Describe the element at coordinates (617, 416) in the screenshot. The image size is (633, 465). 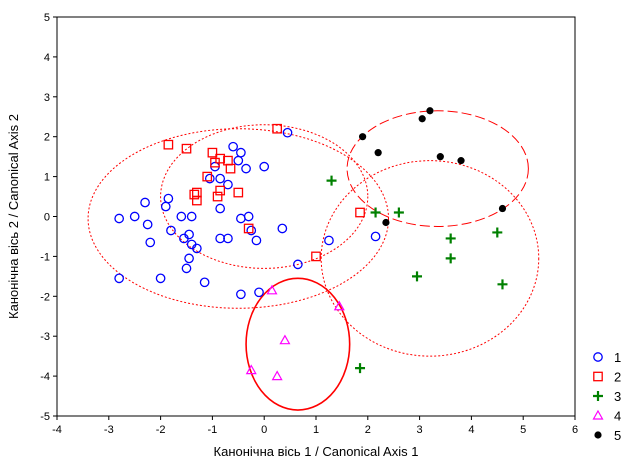
I see `legend-label-4: 4` at that location.